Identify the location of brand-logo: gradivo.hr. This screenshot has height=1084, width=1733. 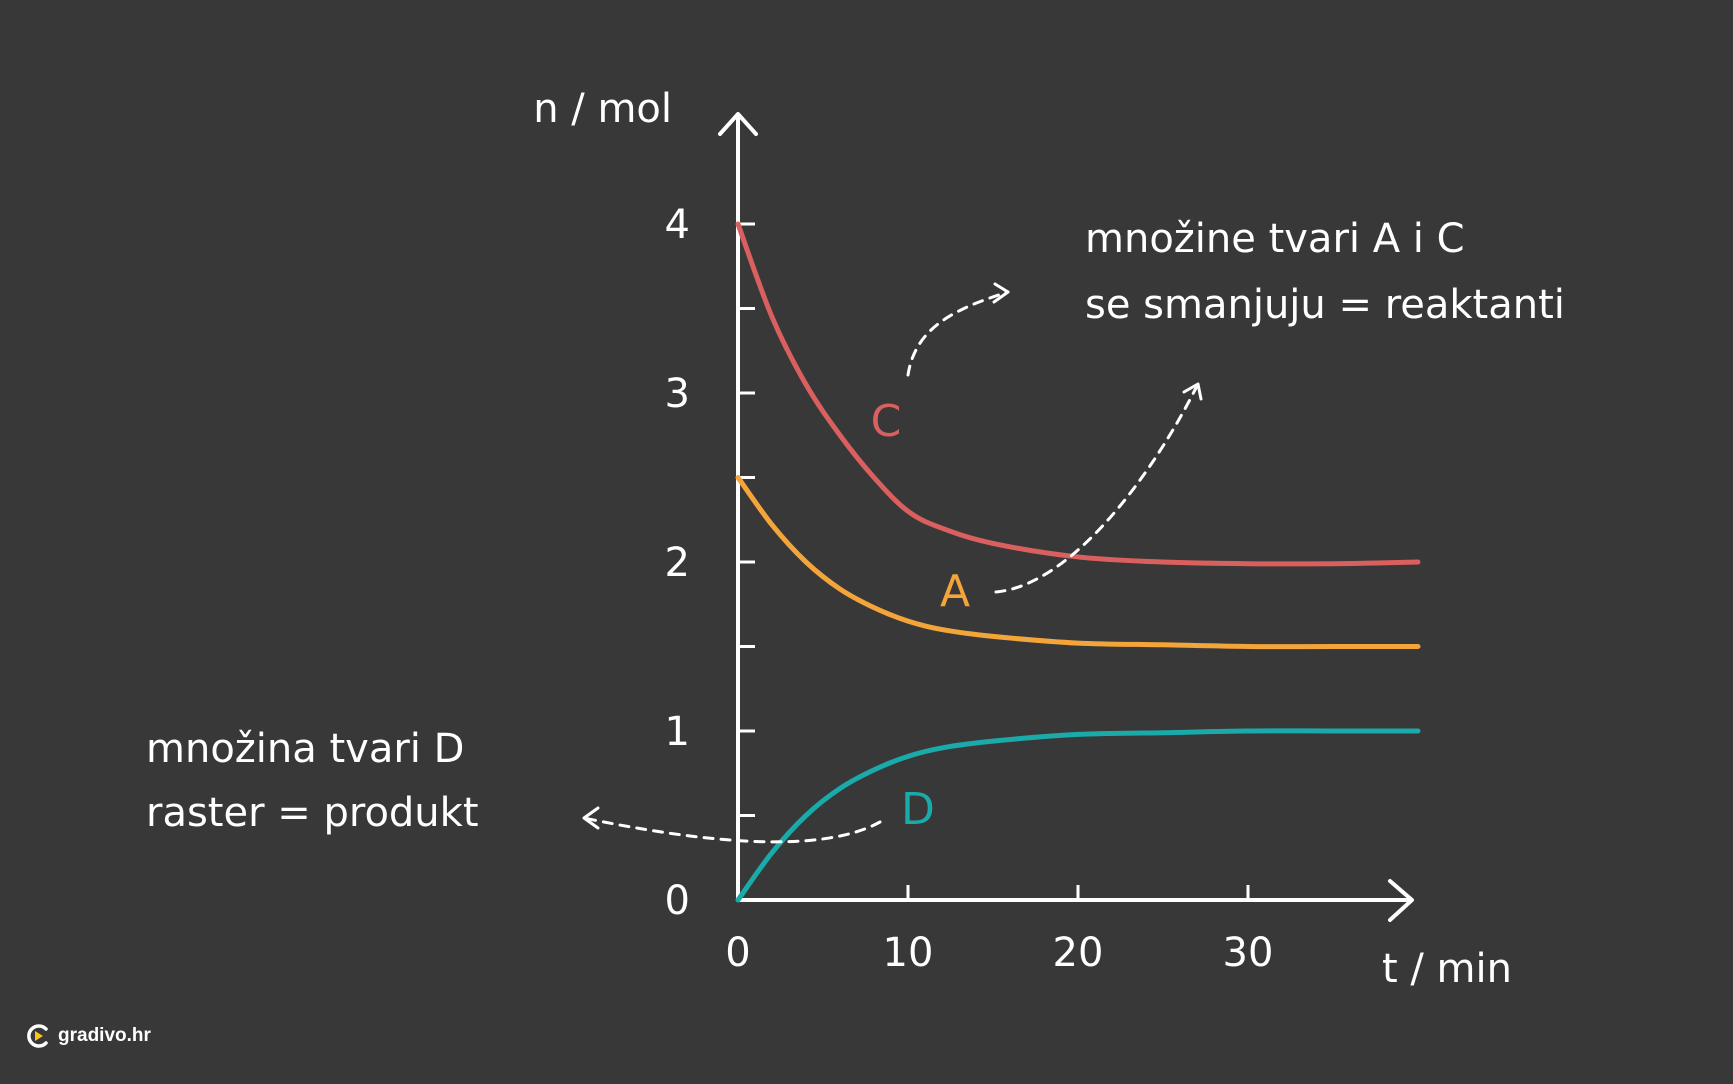
(87, 1036).